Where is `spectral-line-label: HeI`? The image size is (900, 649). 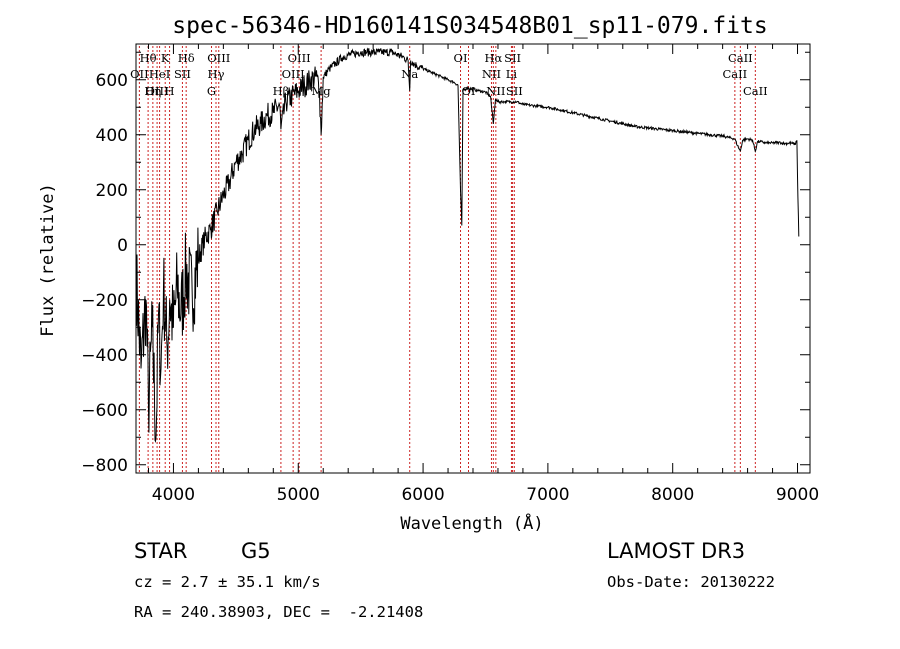 spectral-line-label: HeI is located at coordinates (159, 74).